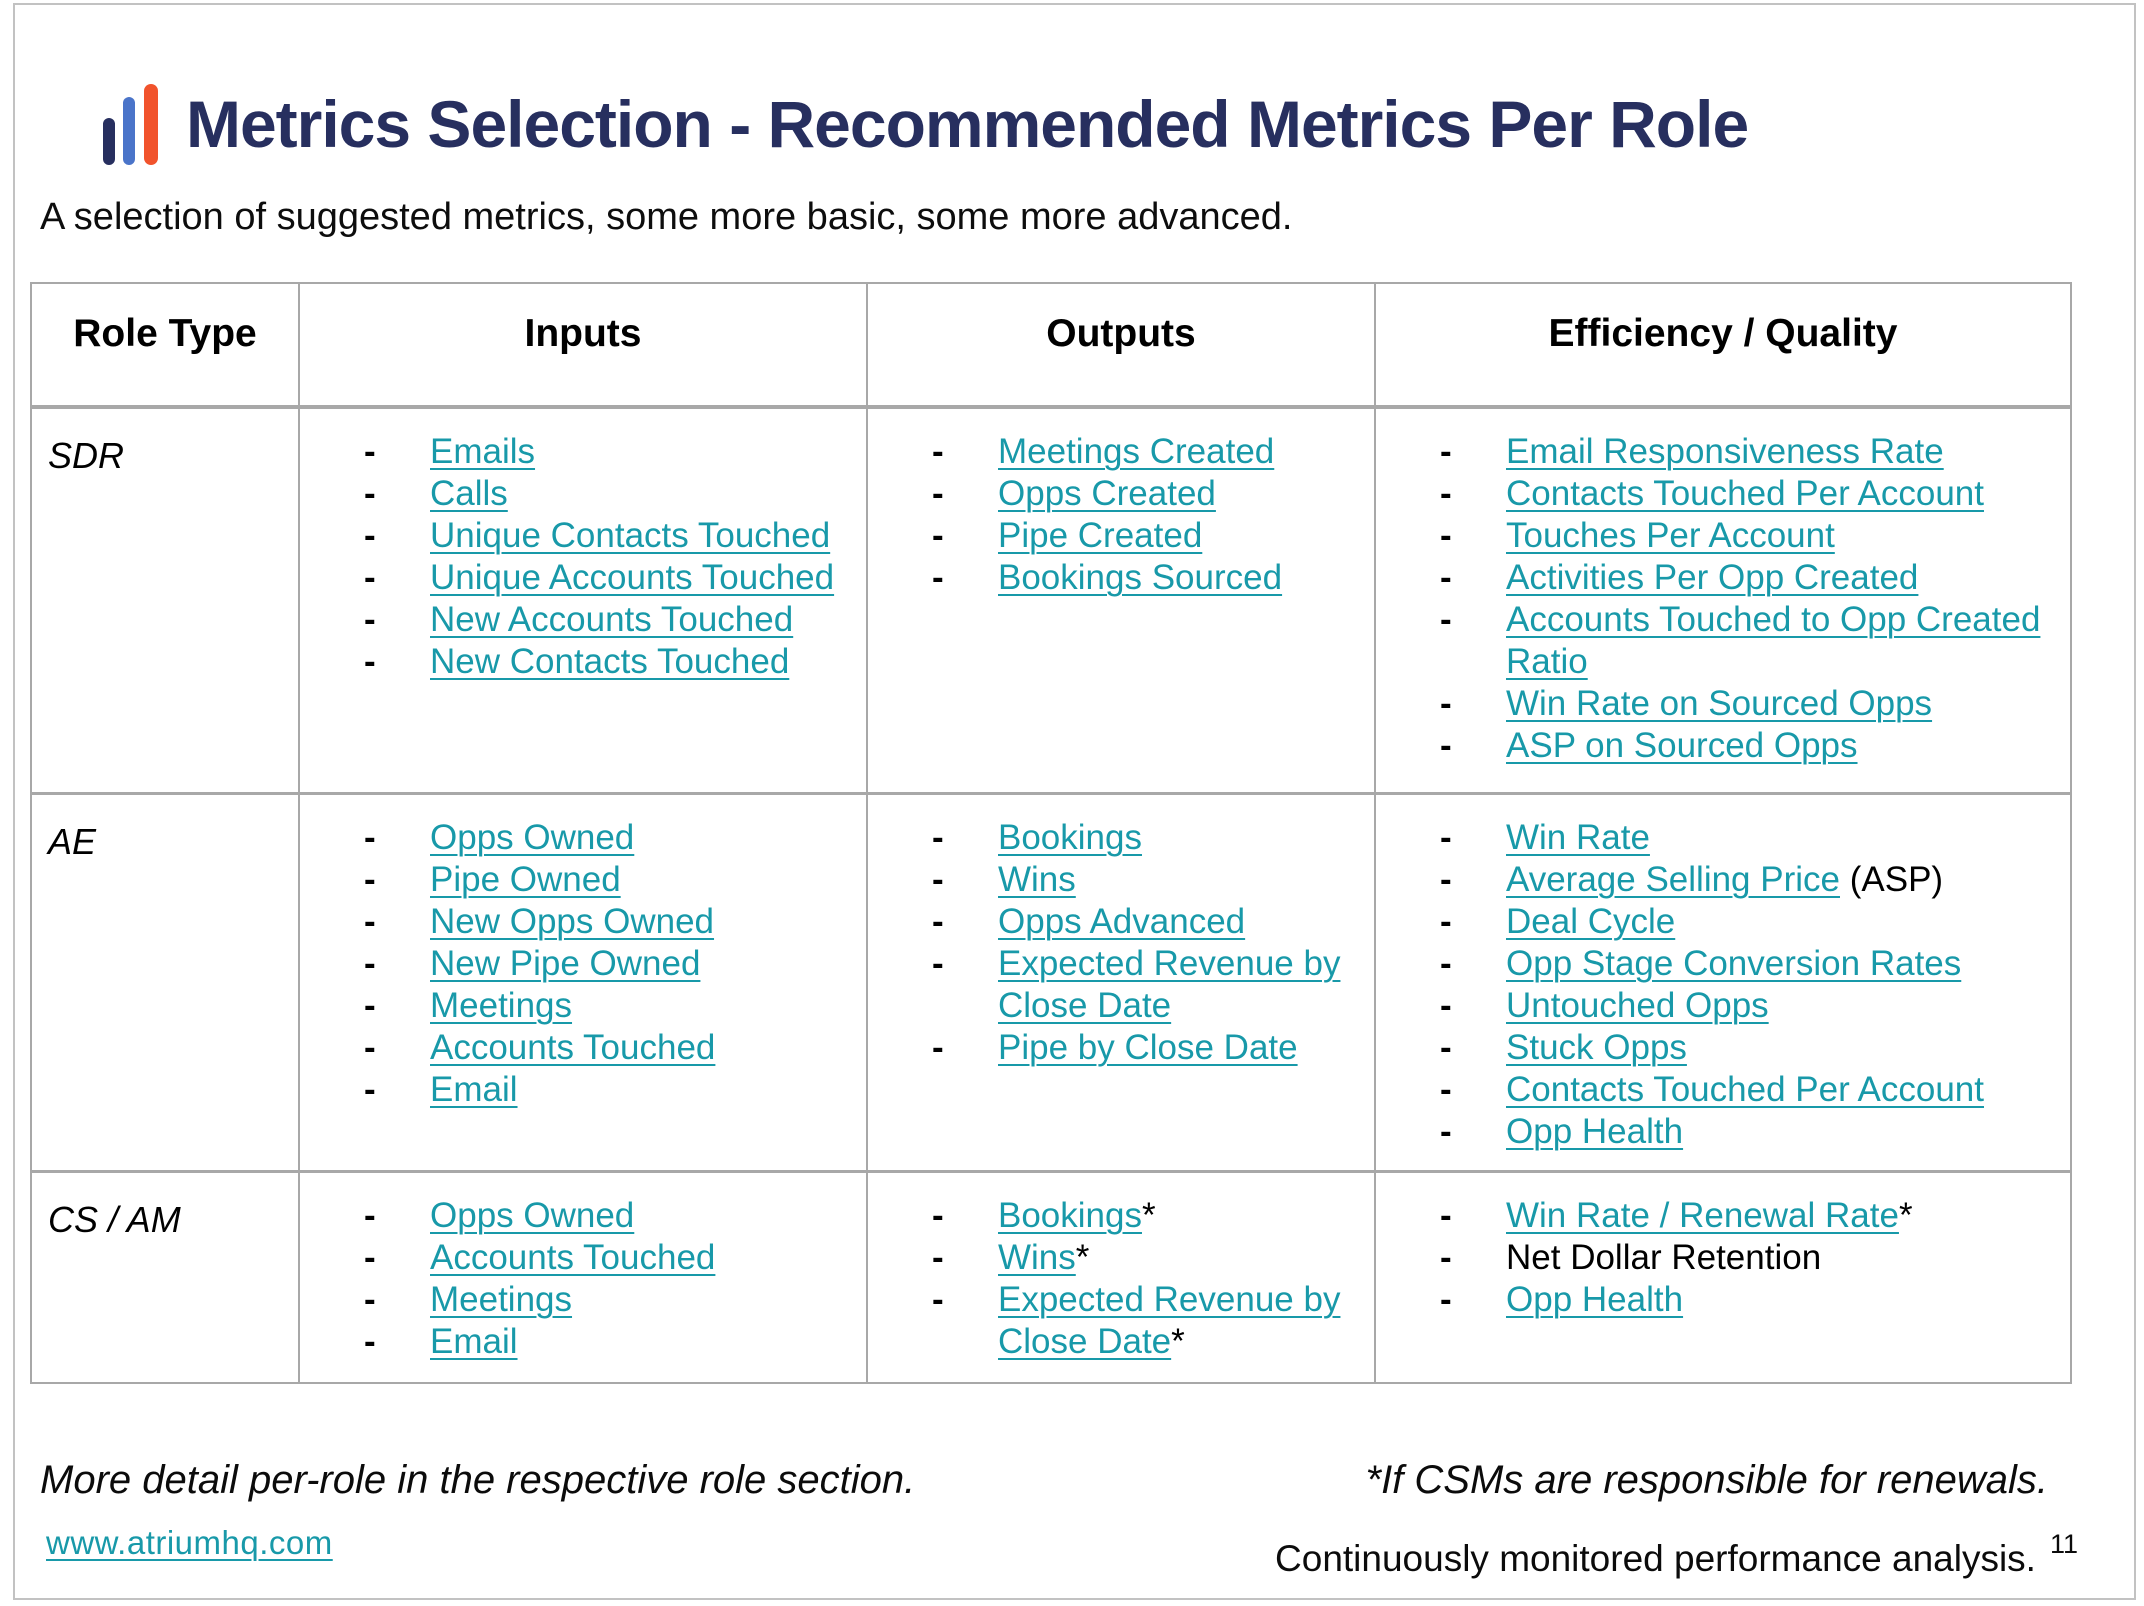  I want to click on metric-link: Accounts Touched to Opp Created Ratio, so click(1773, 640).